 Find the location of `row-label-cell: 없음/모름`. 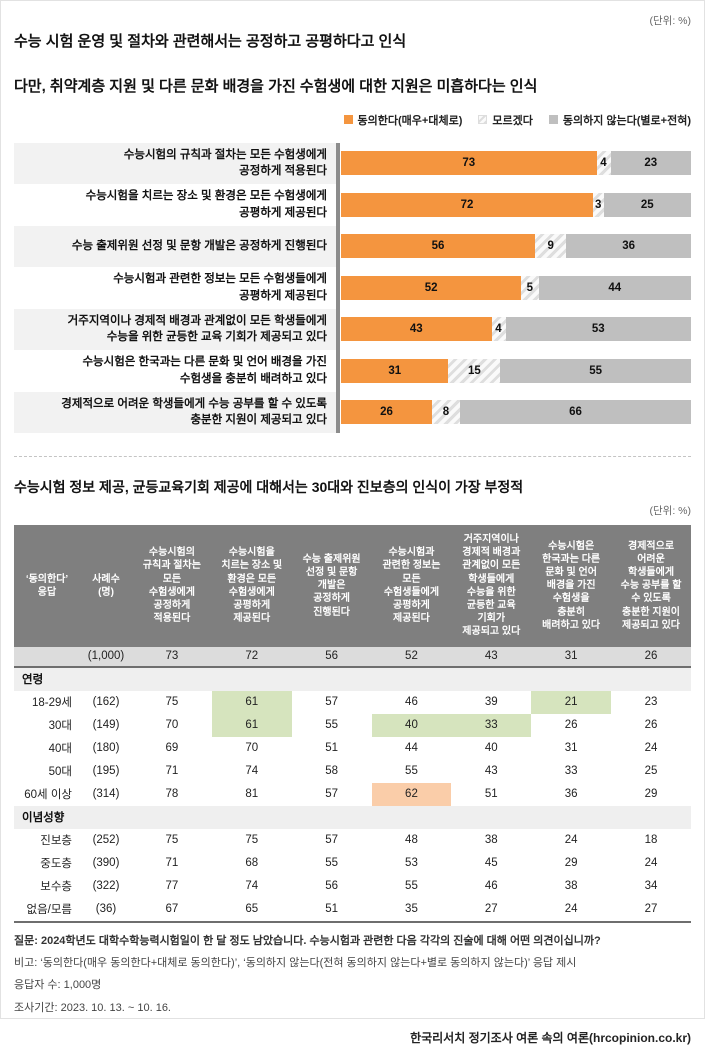

row-label-cell: 없음/모름 is located at coordinates (47, 910).